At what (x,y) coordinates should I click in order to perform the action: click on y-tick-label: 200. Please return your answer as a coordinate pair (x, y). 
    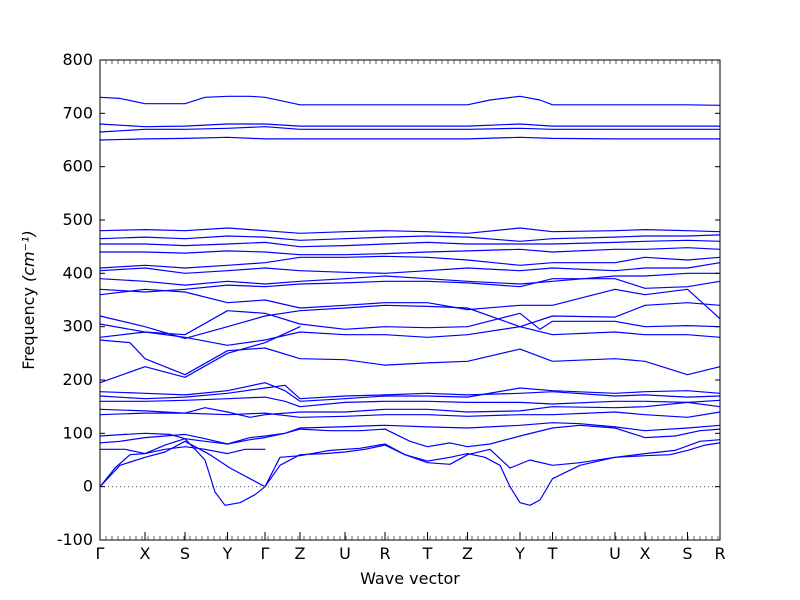
    Looking at the image, I should click on (77, 379).